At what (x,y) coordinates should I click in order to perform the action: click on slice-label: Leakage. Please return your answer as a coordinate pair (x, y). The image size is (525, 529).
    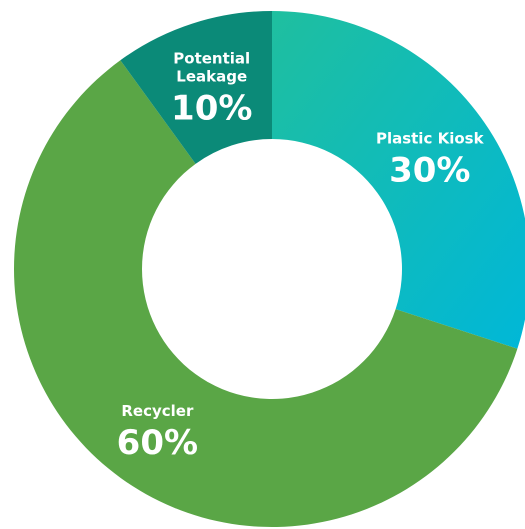
    Looking at the image, I should click on (211, 77).